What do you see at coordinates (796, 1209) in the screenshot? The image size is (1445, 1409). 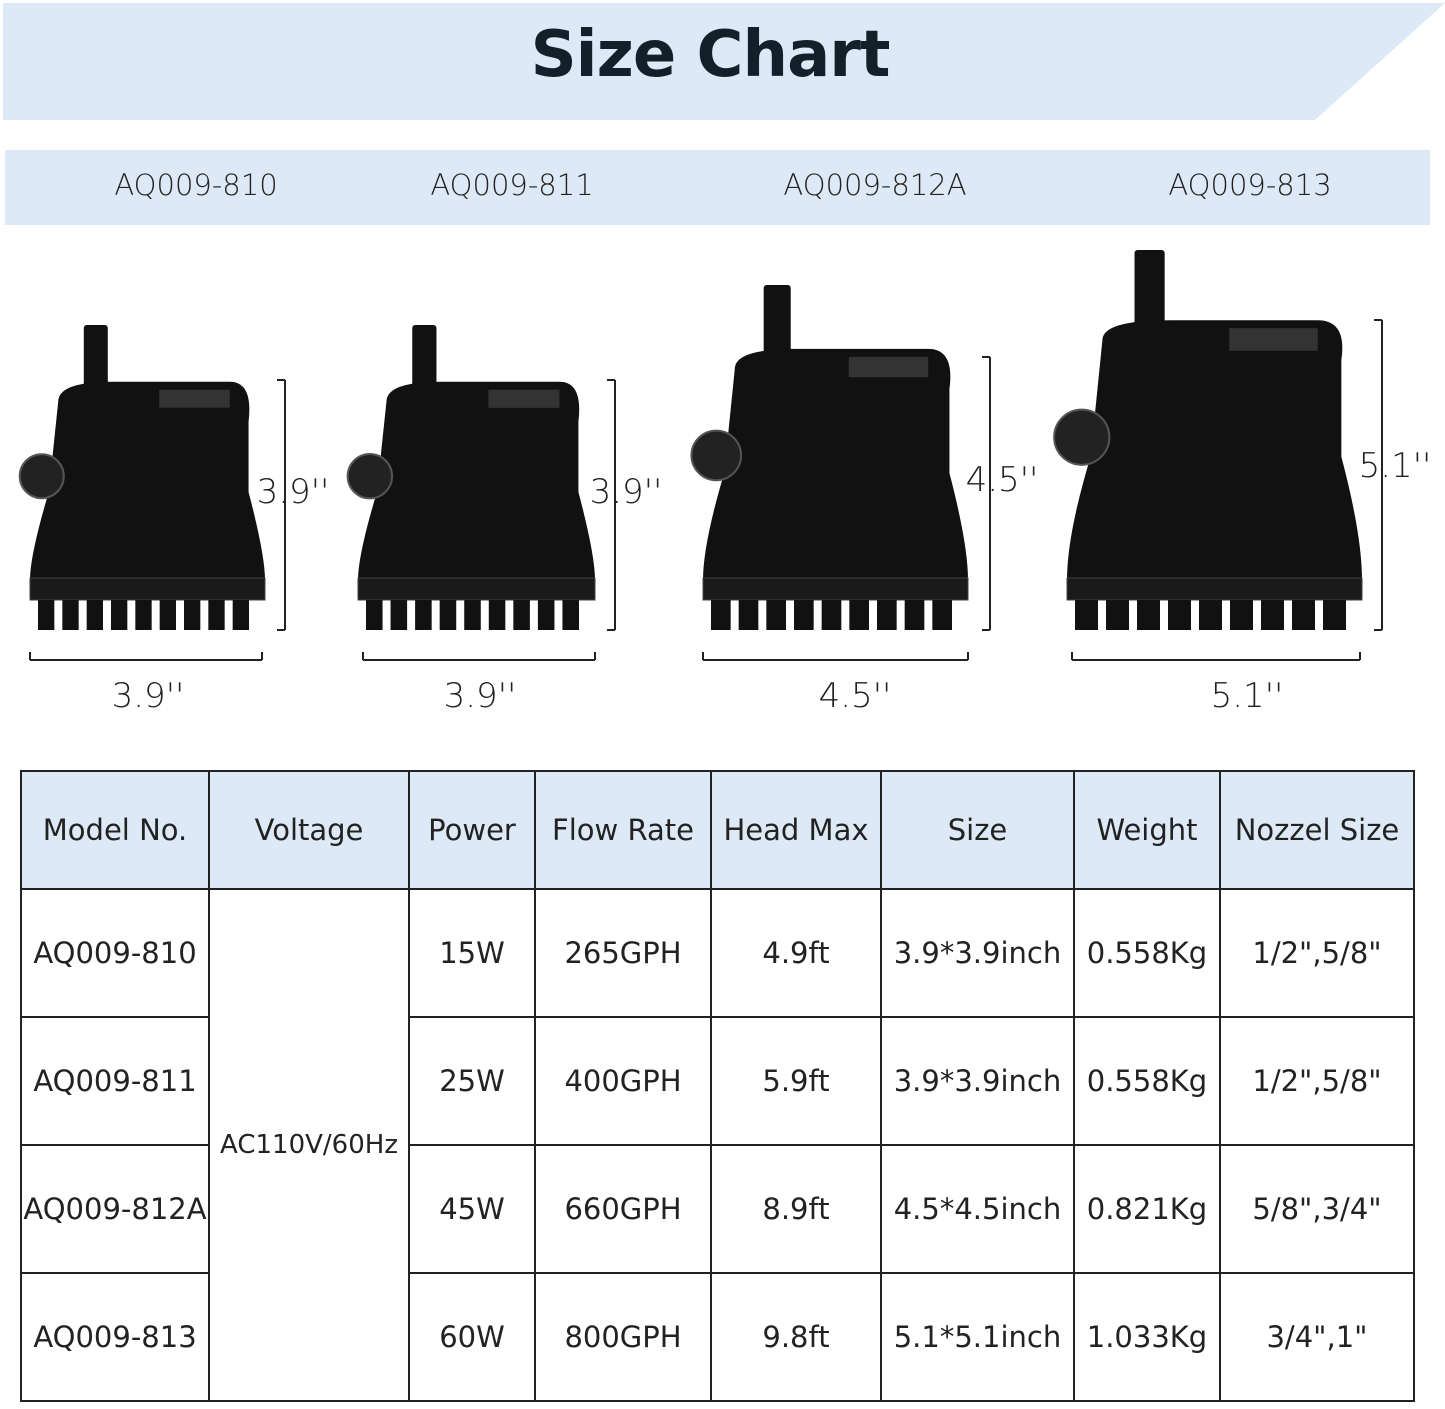 I see `cell-head: 8.9ft` at bounding box center [796, 1209].